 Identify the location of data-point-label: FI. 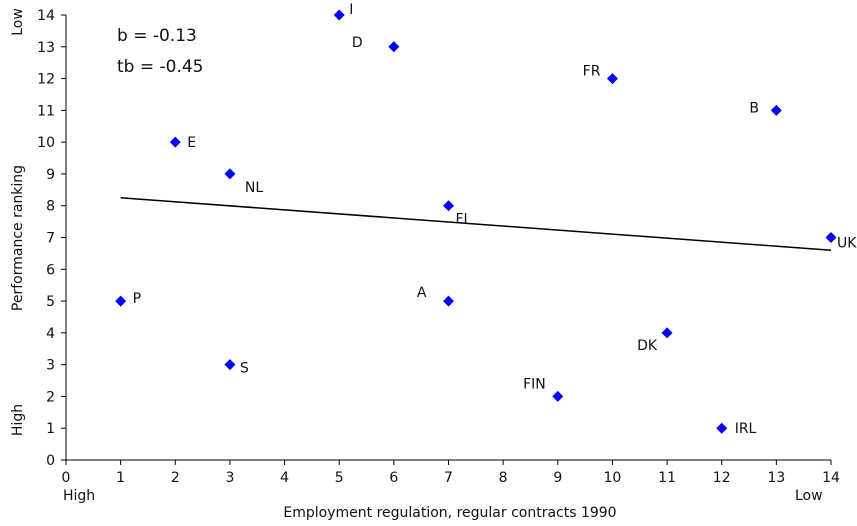
(462, 220).